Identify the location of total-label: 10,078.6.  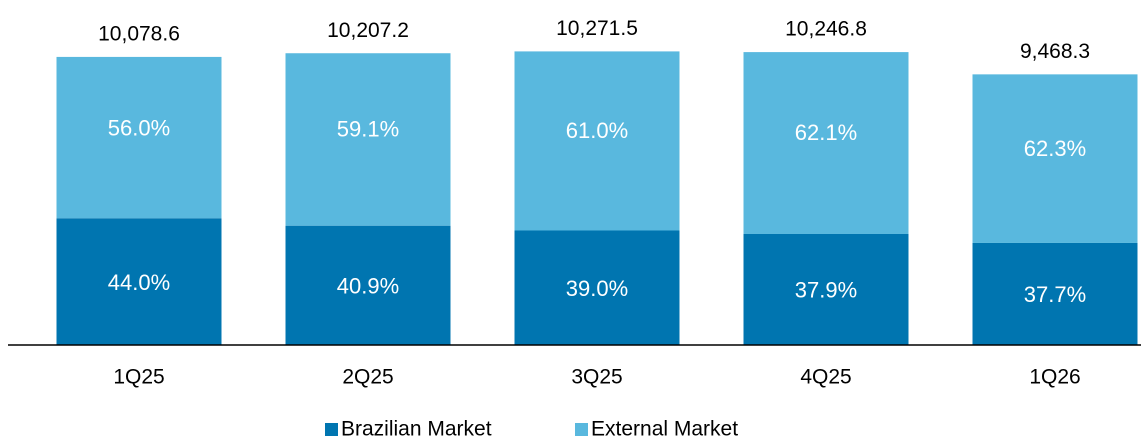
(139, 33).